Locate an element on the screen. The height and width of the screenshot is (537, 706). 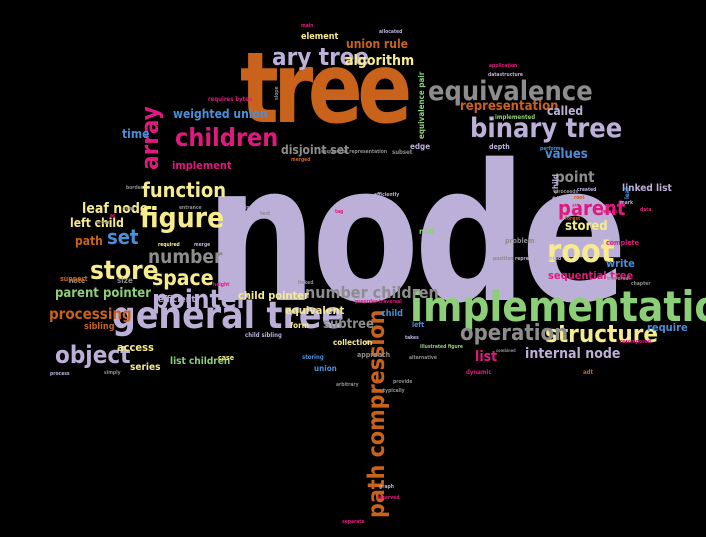
word-16: space is located at coordinates (183, 278).